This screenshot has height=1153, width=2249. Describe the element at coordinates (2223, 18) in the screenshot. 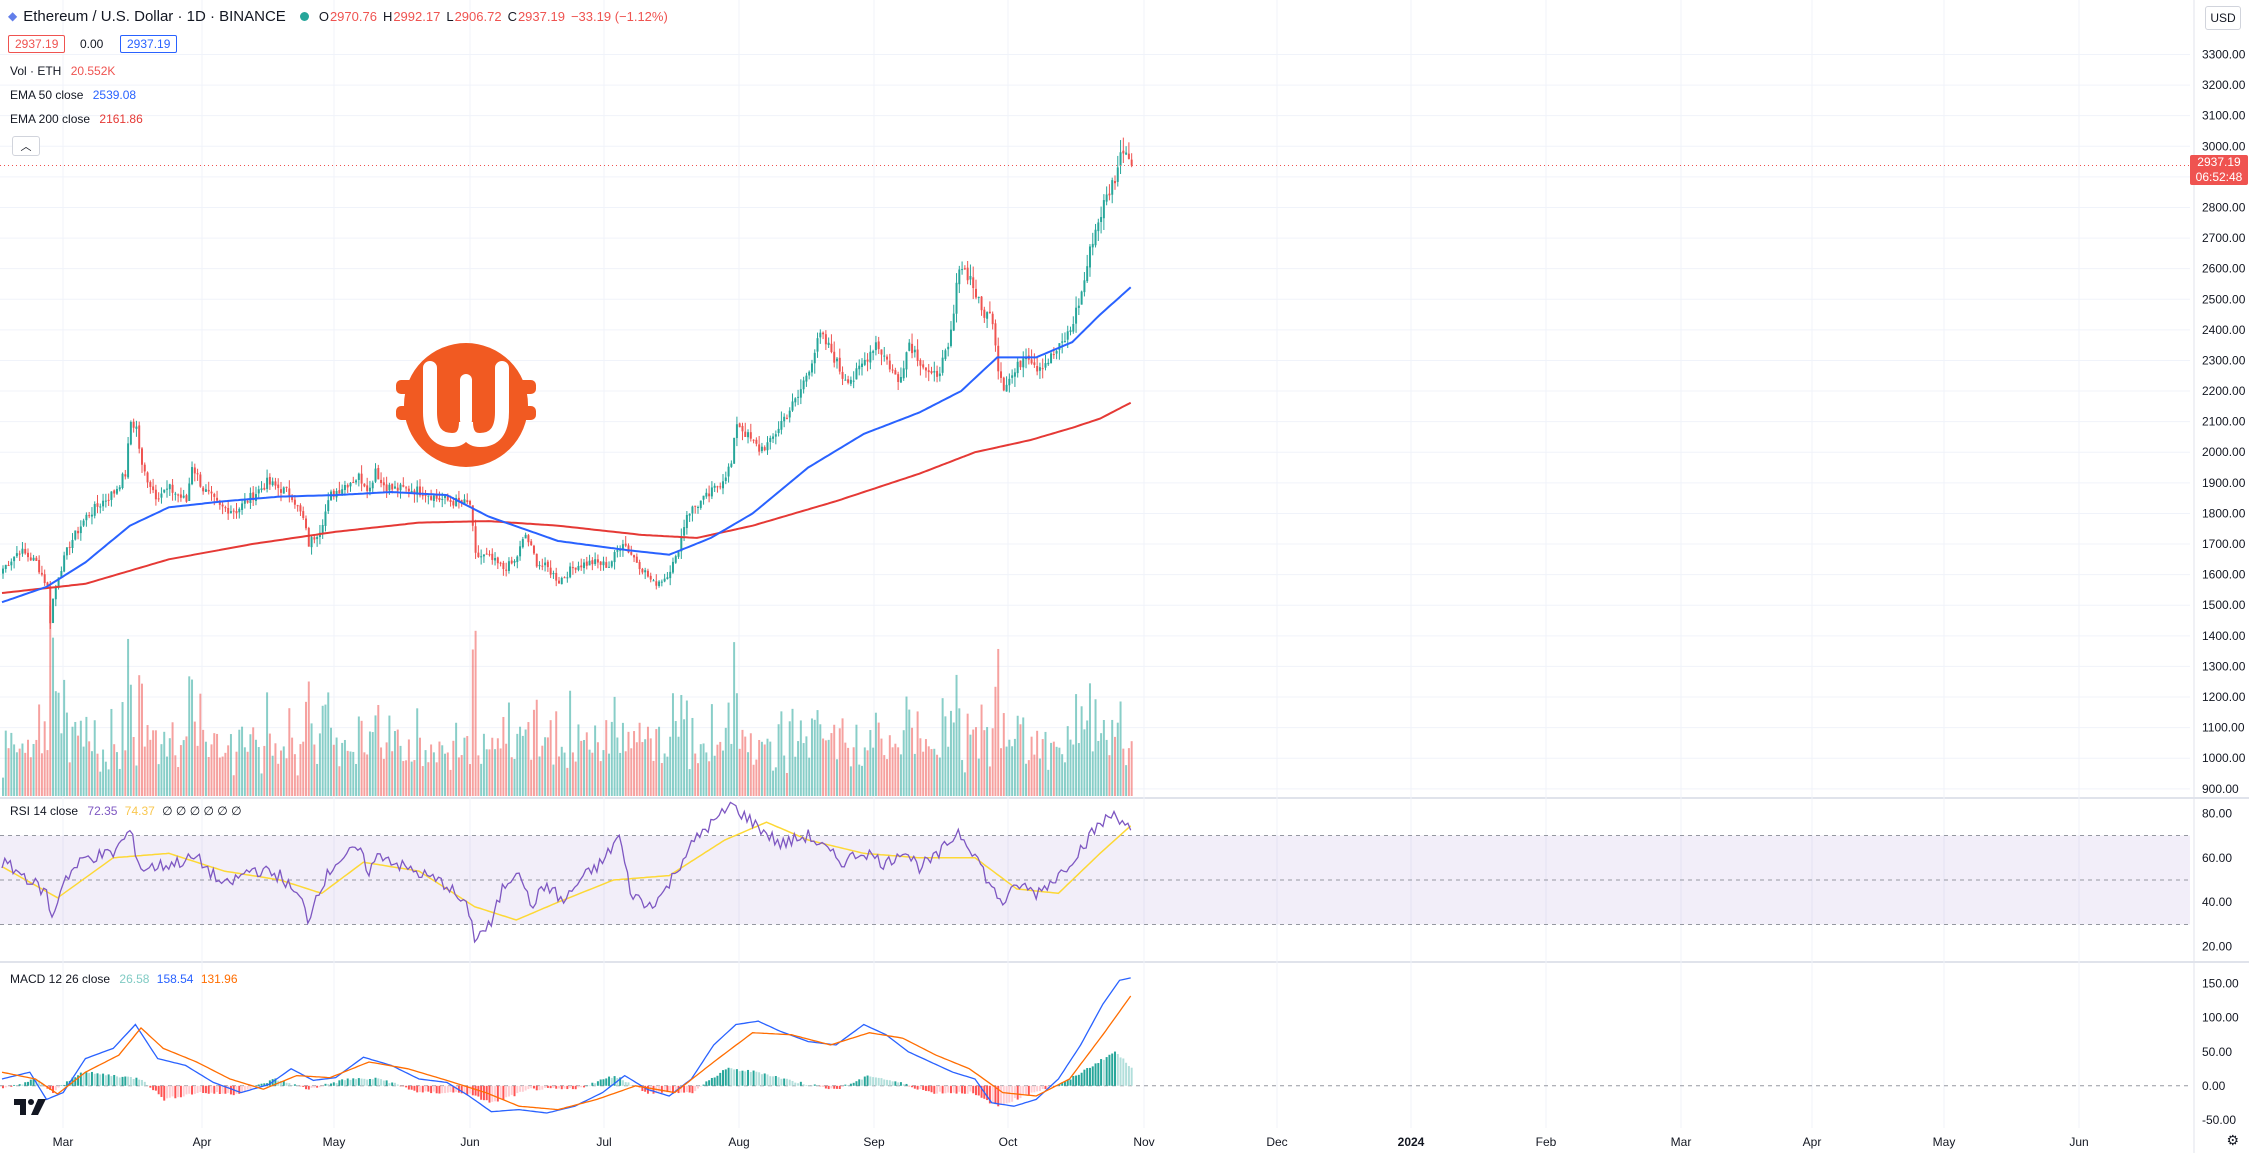

I see `currency-selector: USD` at that location.